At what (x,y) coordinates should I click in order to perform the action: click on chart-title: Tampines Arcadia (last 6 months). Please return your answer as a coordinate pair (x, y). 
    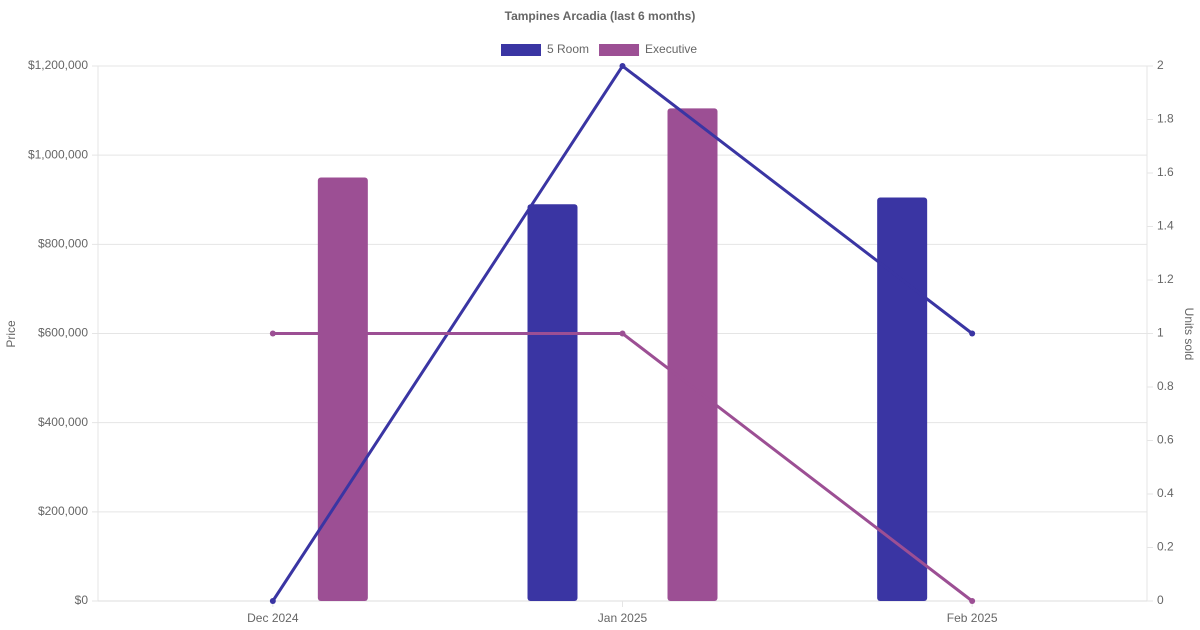
    Looking at the image, I should click on (600, 16).